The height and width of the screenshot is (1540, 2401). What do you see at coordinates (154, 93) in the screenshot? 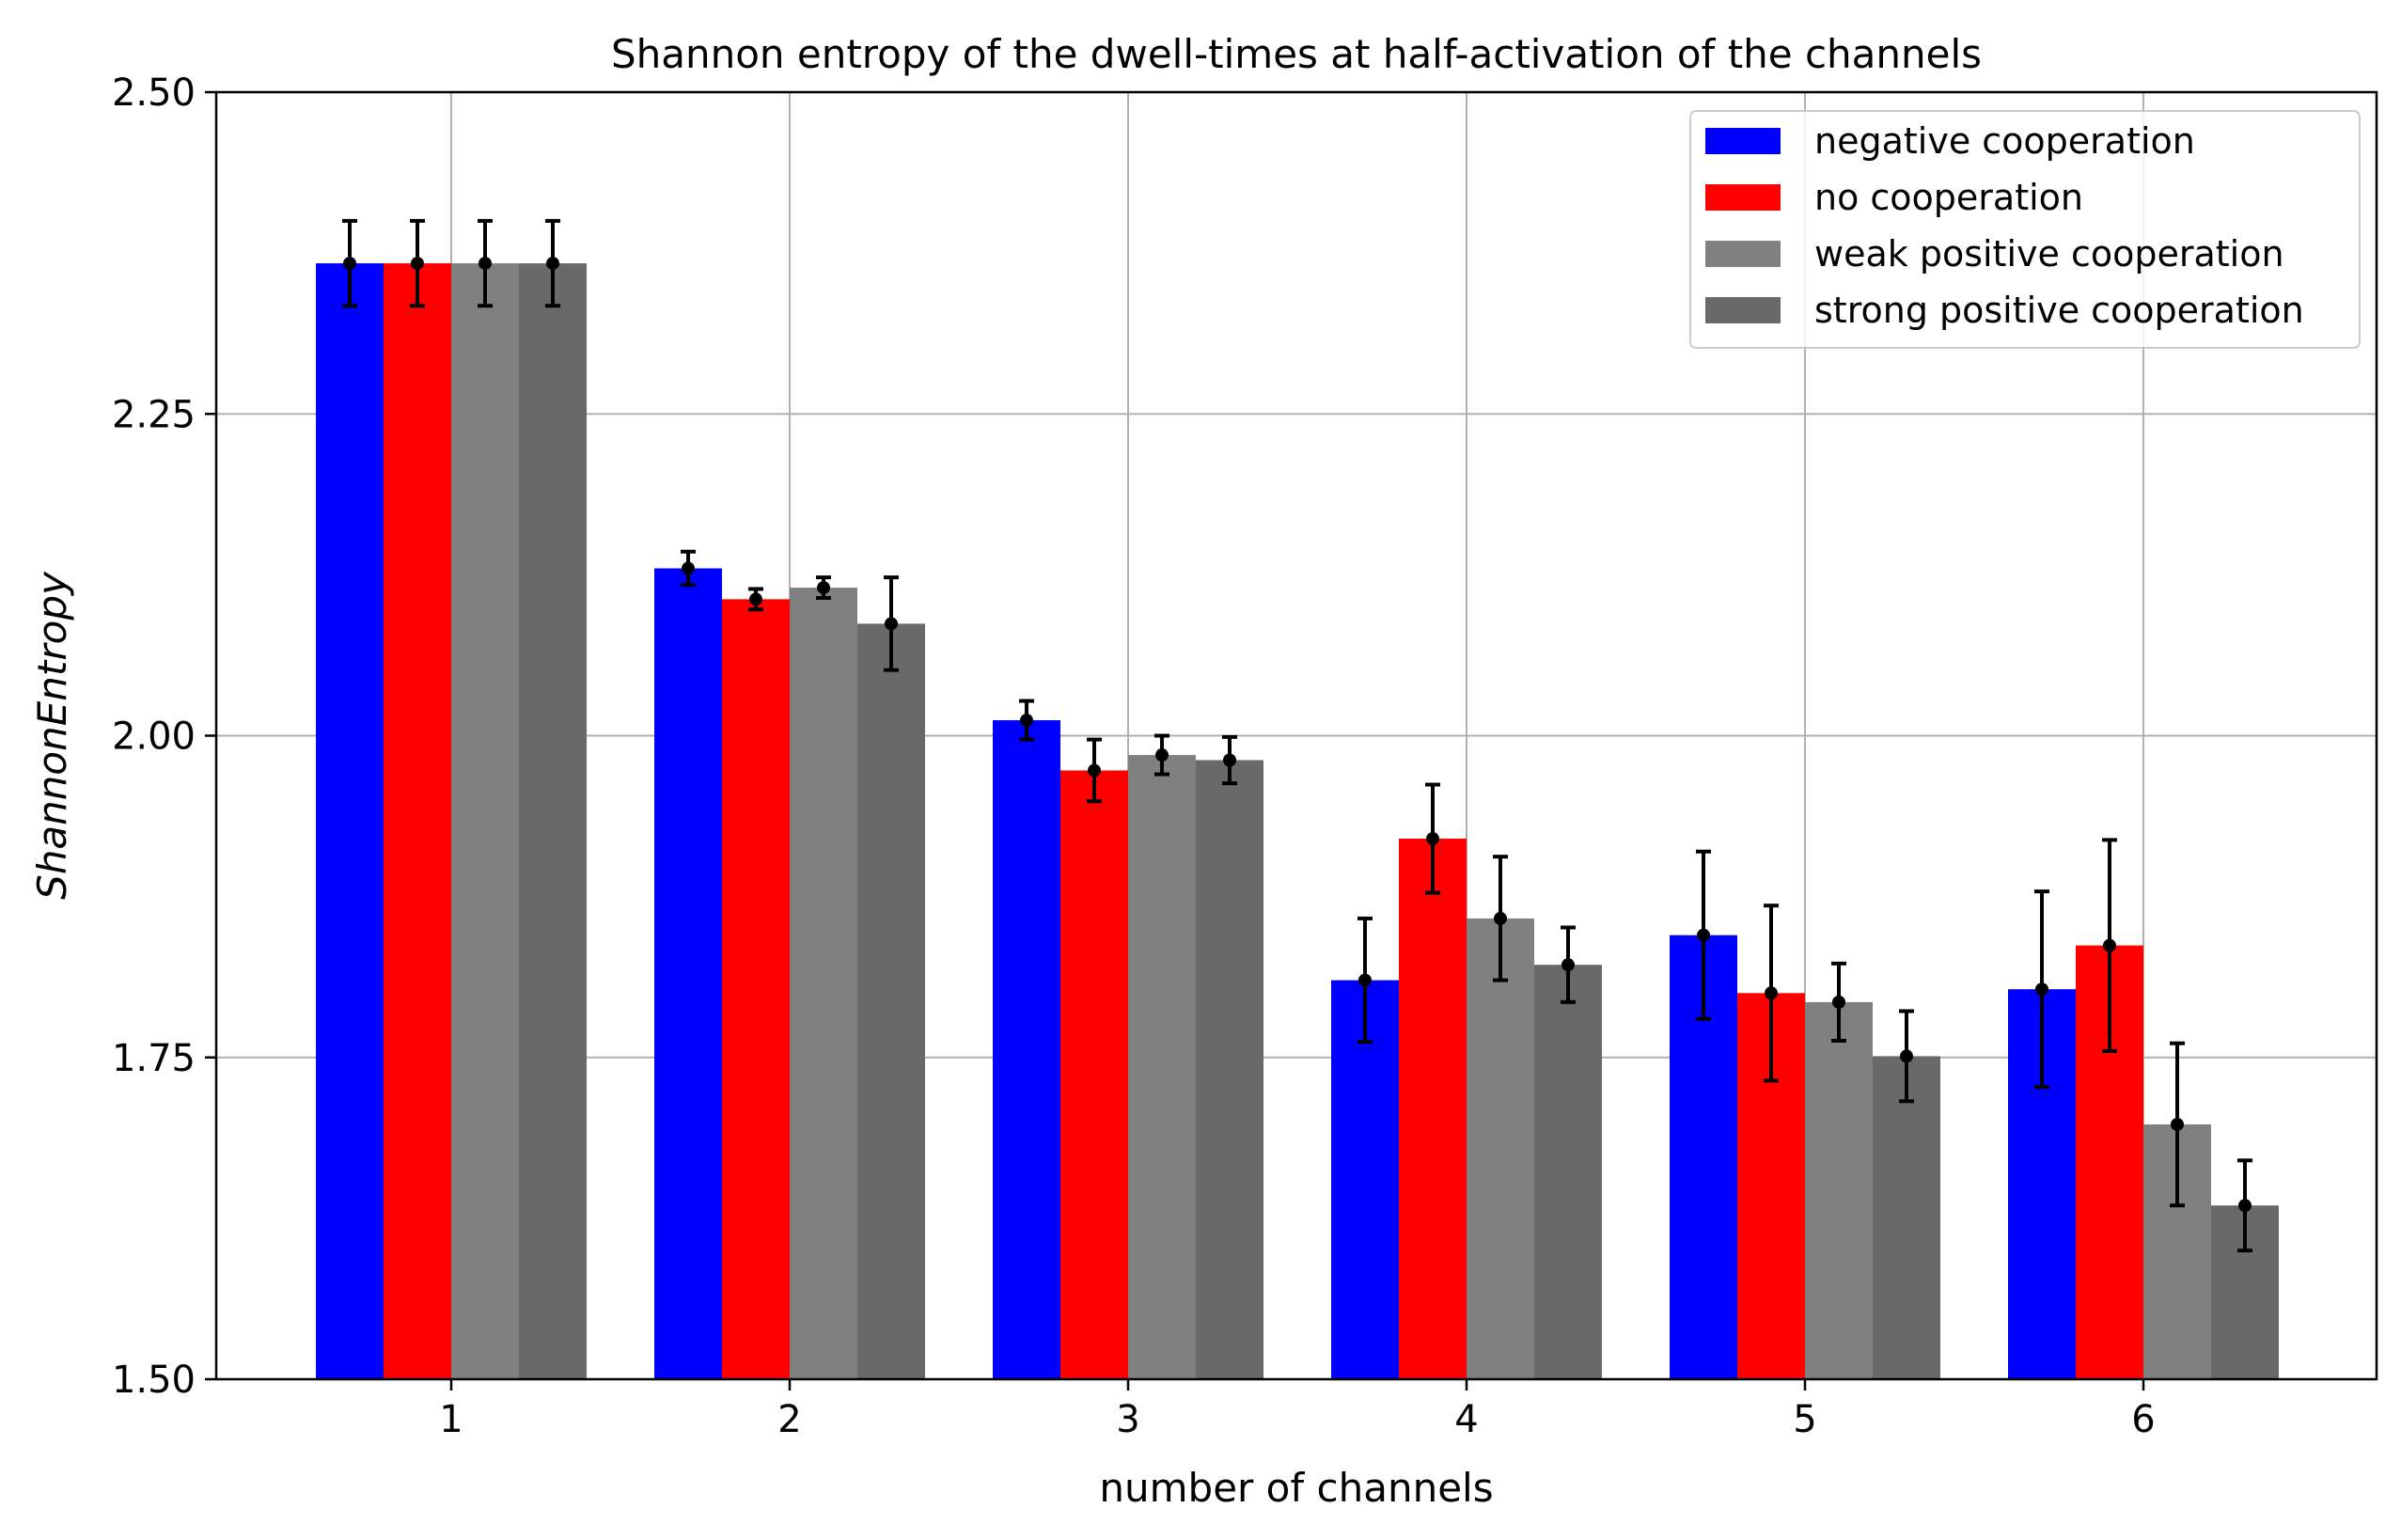
I see `y-tick-label: 2.50` at bounding box center [154, 93].